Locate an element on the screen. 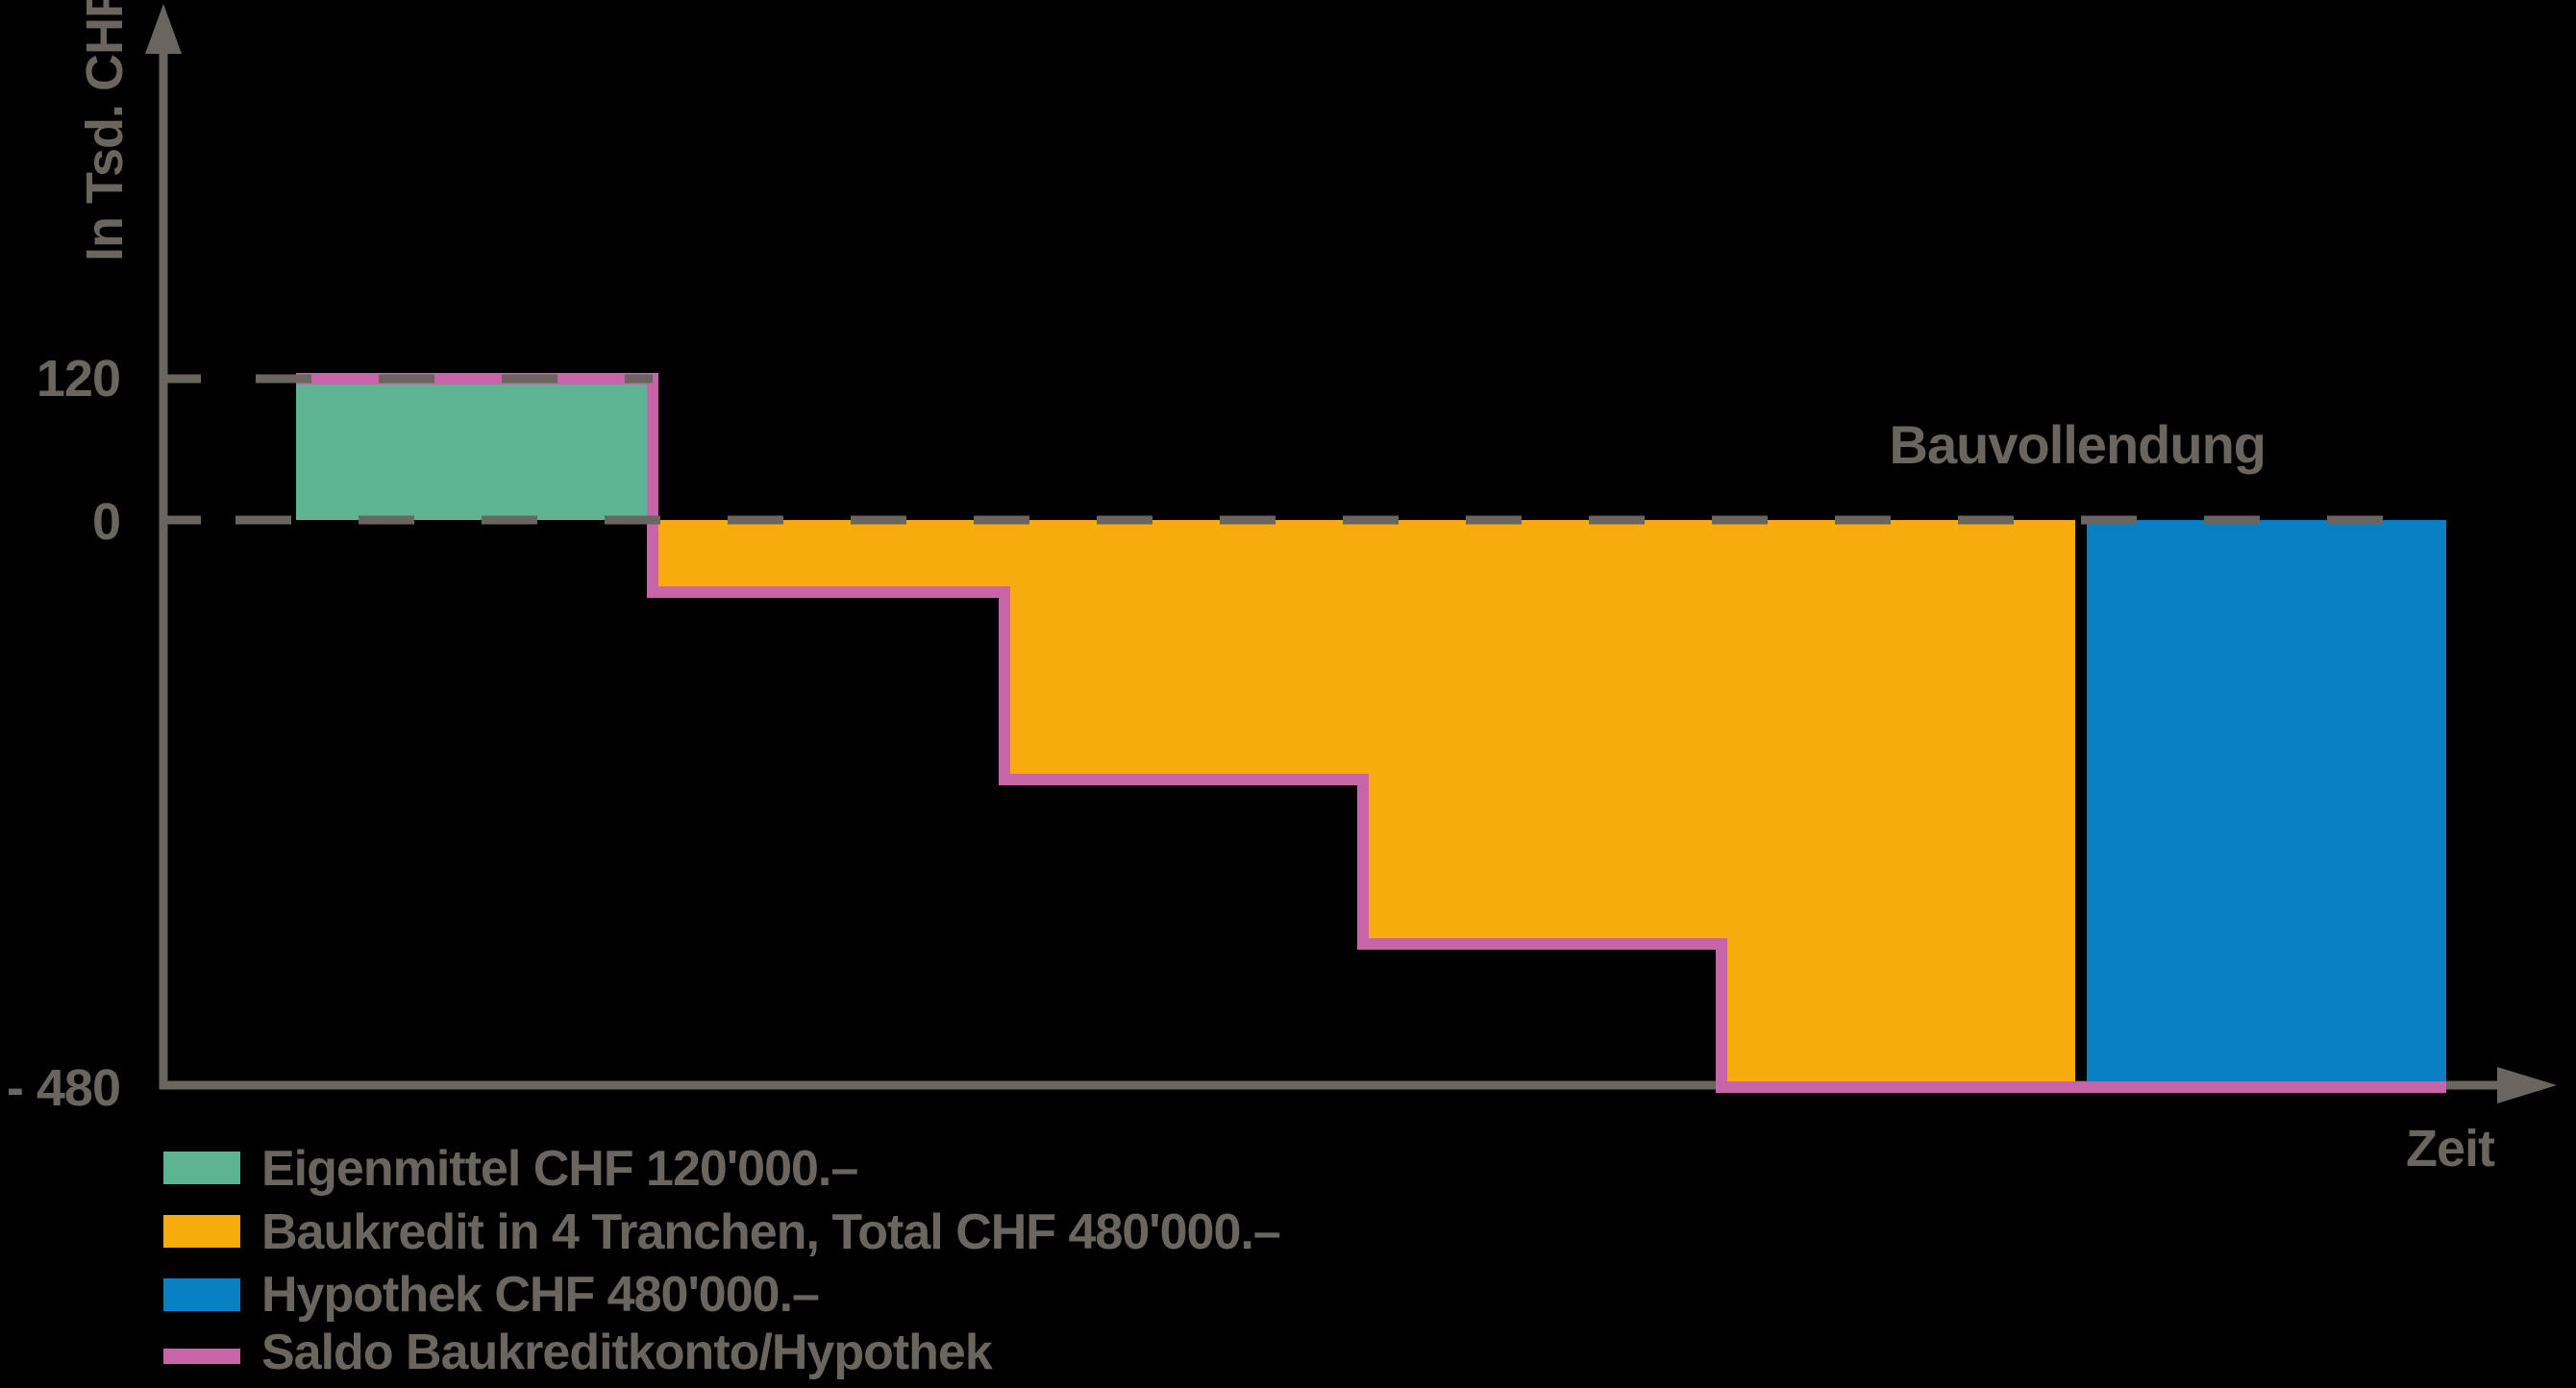 This screenshot has width=2576, height=1388. x-axis-arrowhead-icon is located at coordinates (2527, 1085).